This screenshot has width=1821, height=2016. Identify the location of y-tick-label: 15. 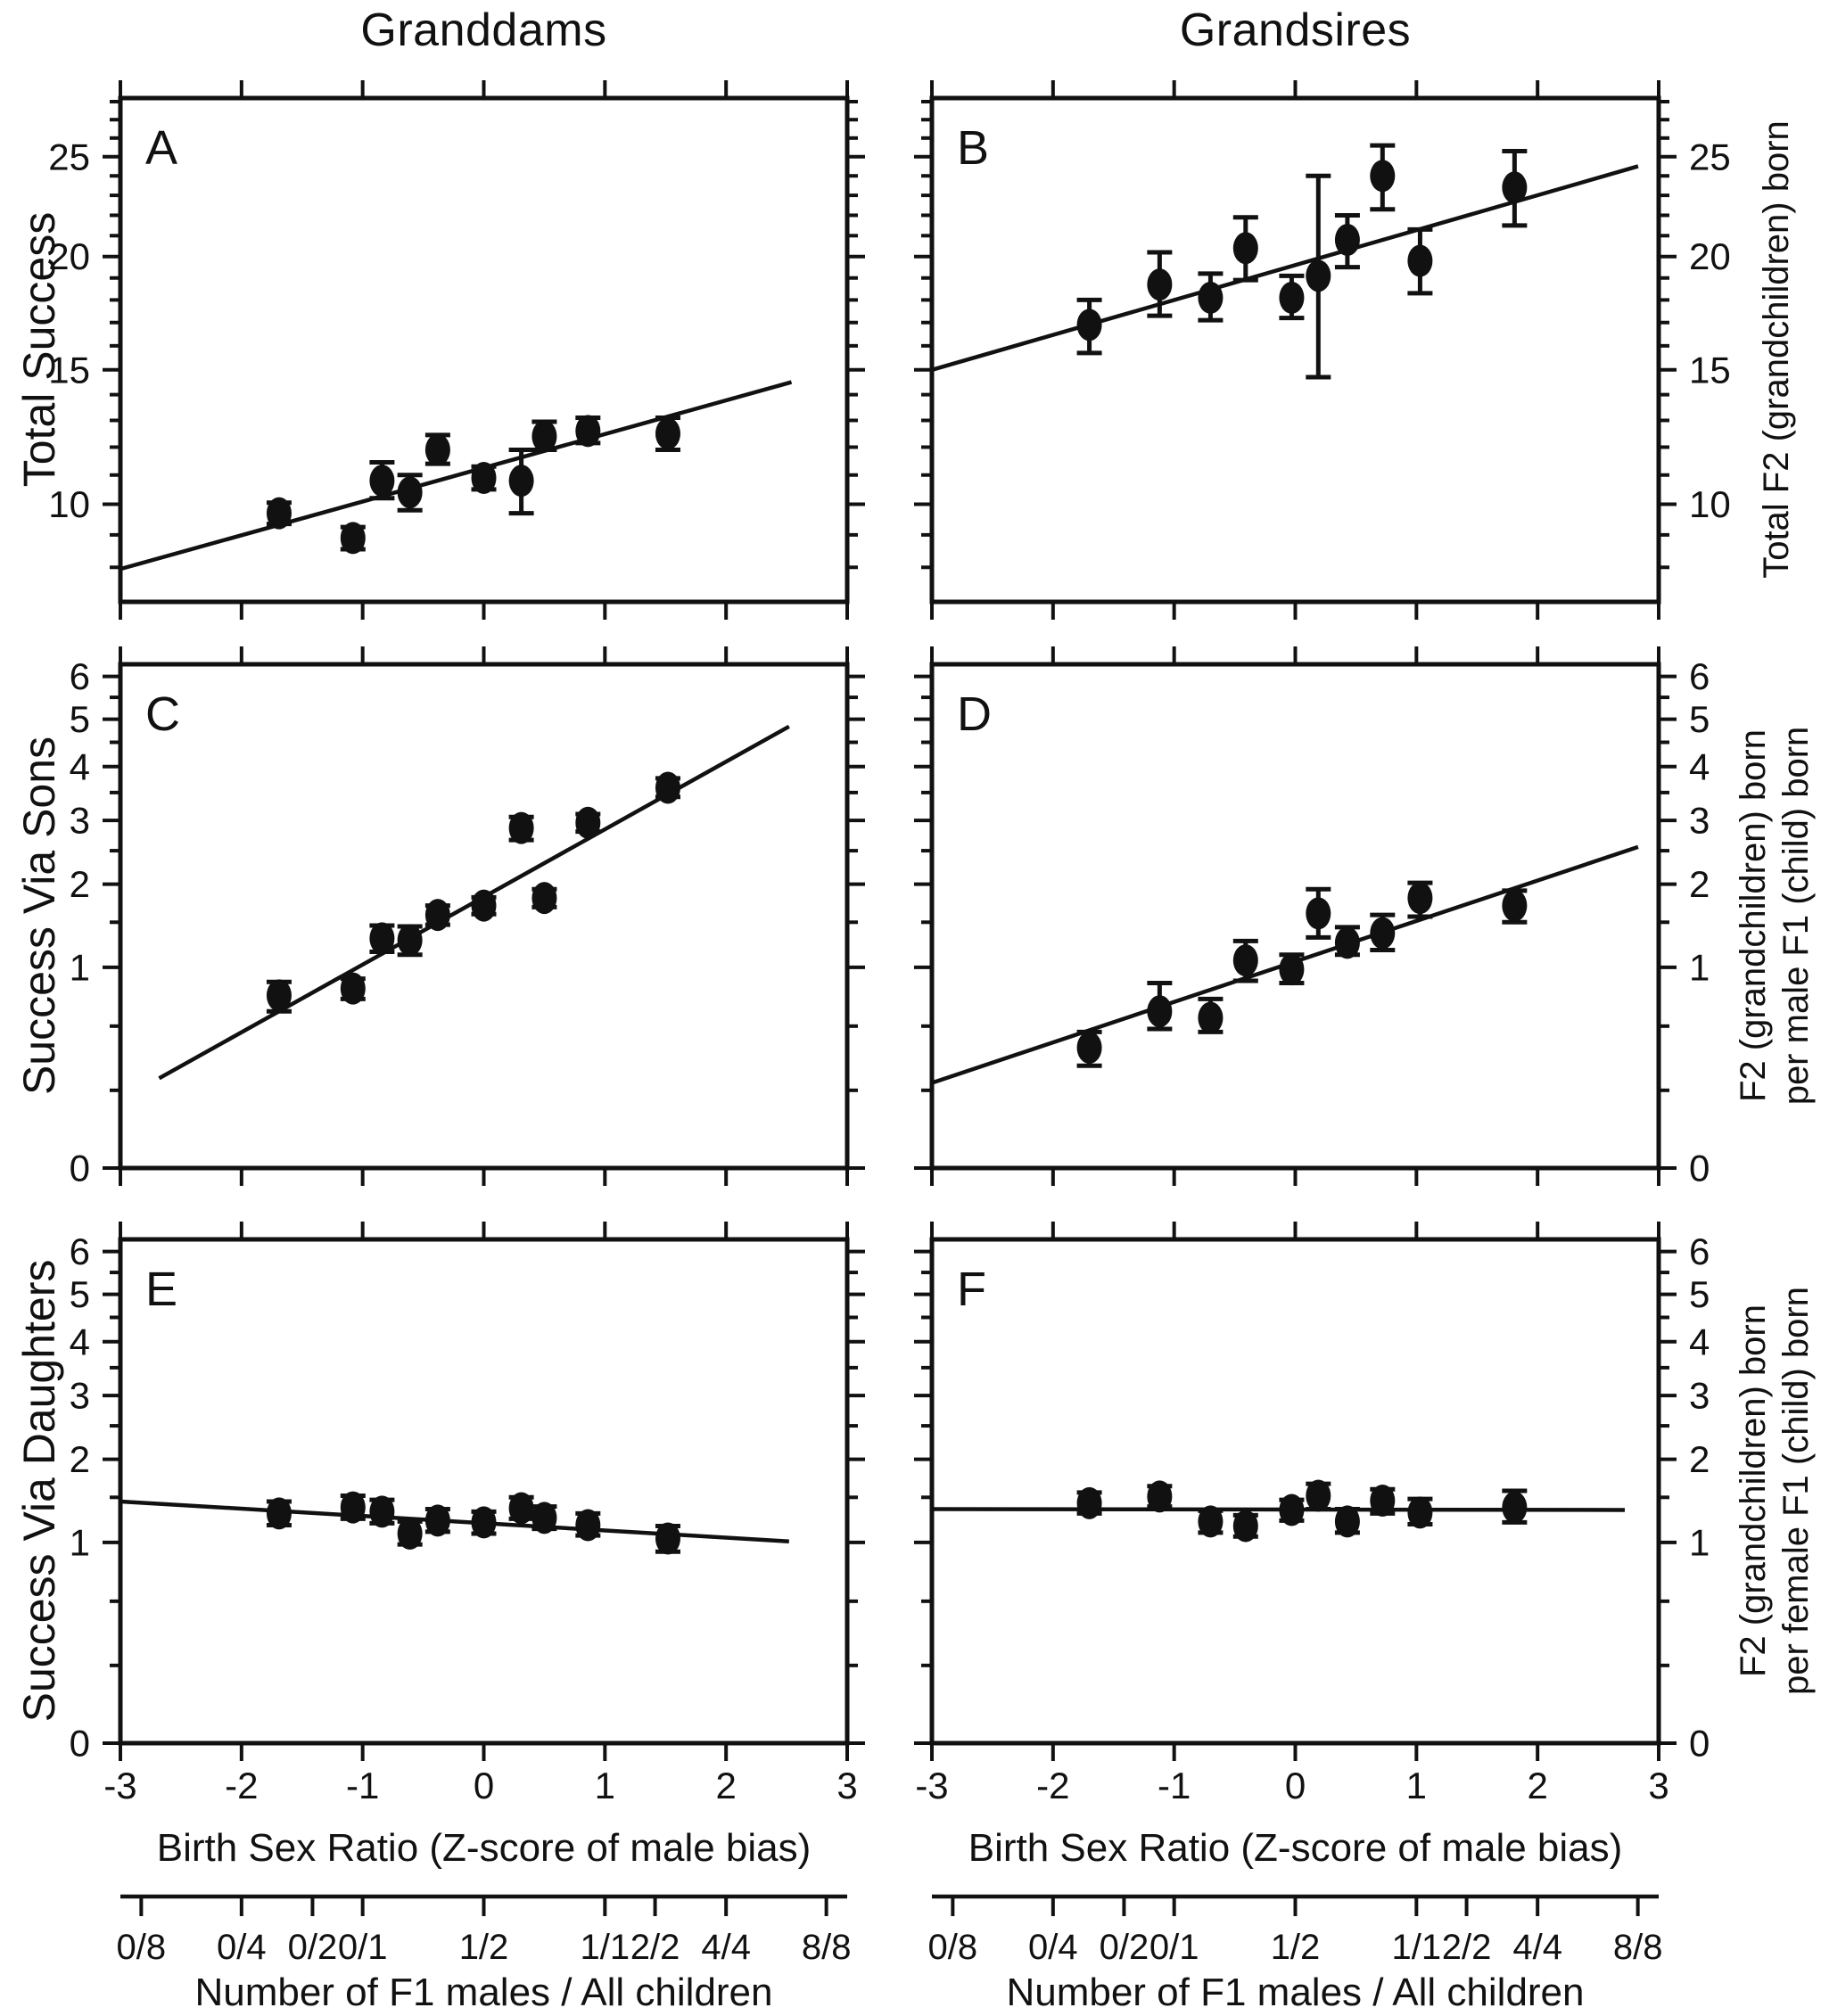
(1710, 370).